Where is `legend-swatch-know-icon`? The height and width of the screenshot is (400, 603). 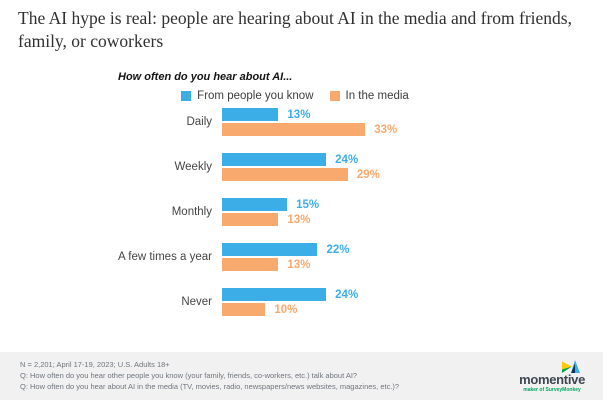
legend-swatch-know-icon is located at coordinates (186, 96).